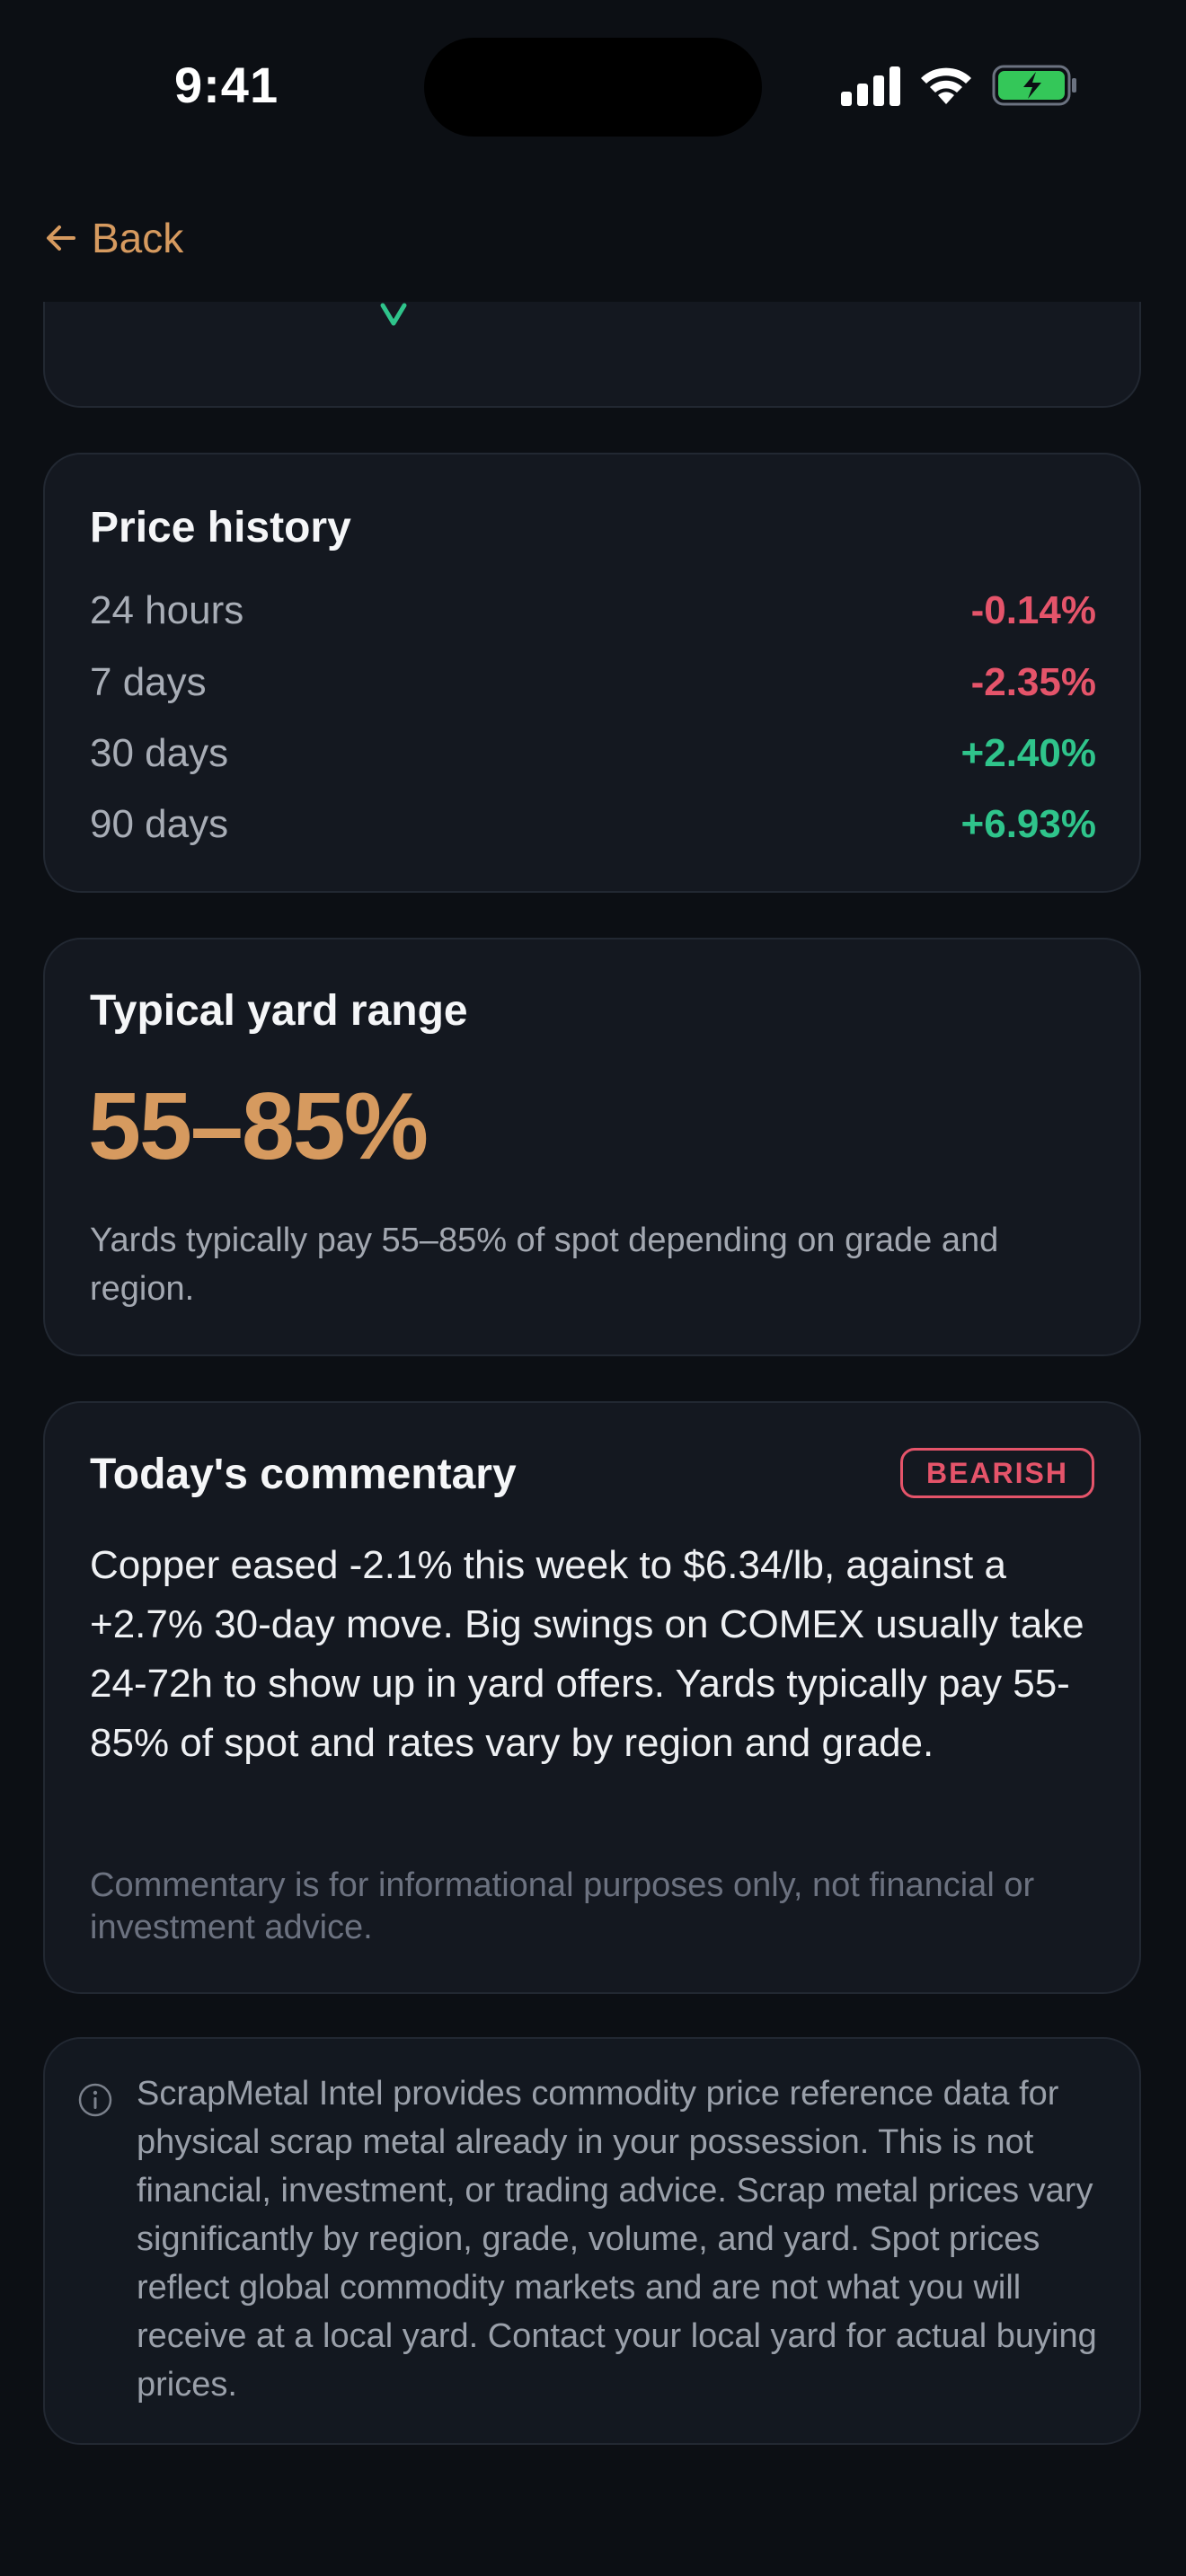  What do you see at coordinates (258, 1126) in the screenshot?
I see `yard-range-value: 55–85%` at bounding box center [258, 1126].